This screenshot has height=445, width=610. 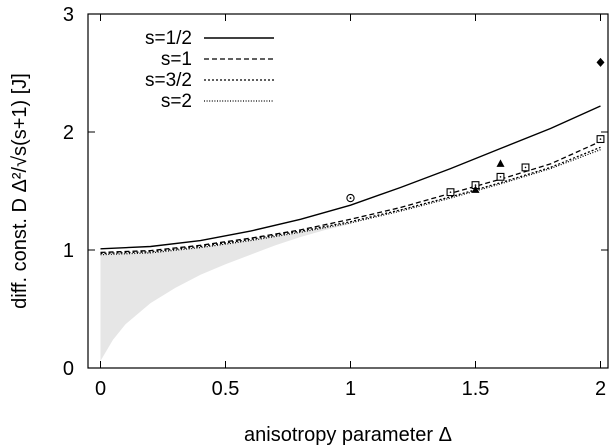 What do you see at coordinates (176, 59) in the screenshot?
I see `legend-label-1: s=1` at bounding box center [176, 59].